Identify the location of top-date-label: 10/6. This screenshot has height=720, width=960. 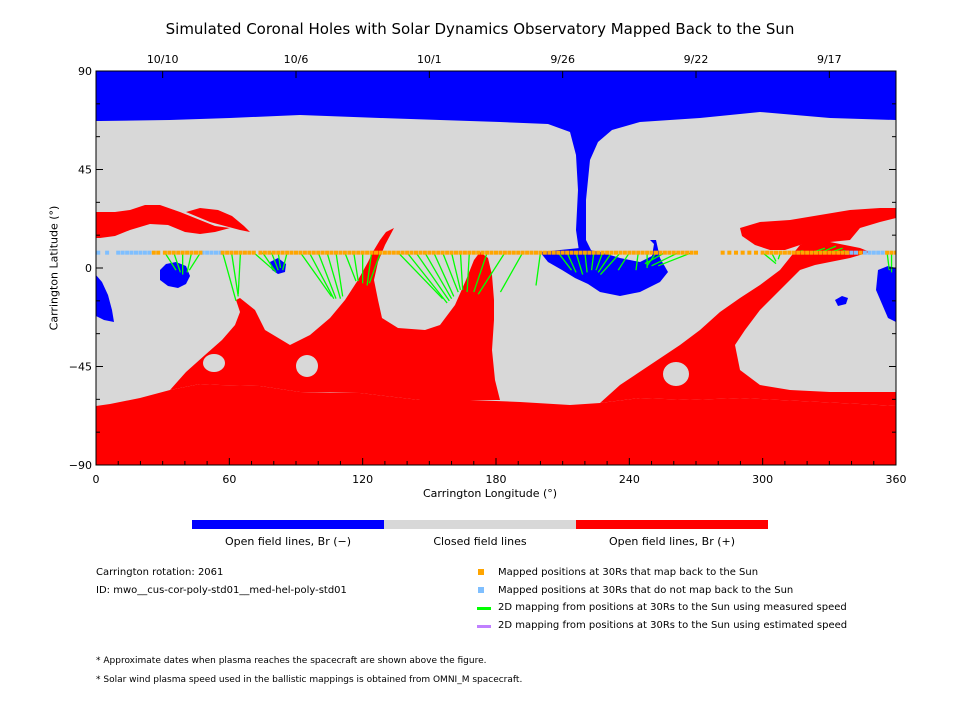
(296, 59).